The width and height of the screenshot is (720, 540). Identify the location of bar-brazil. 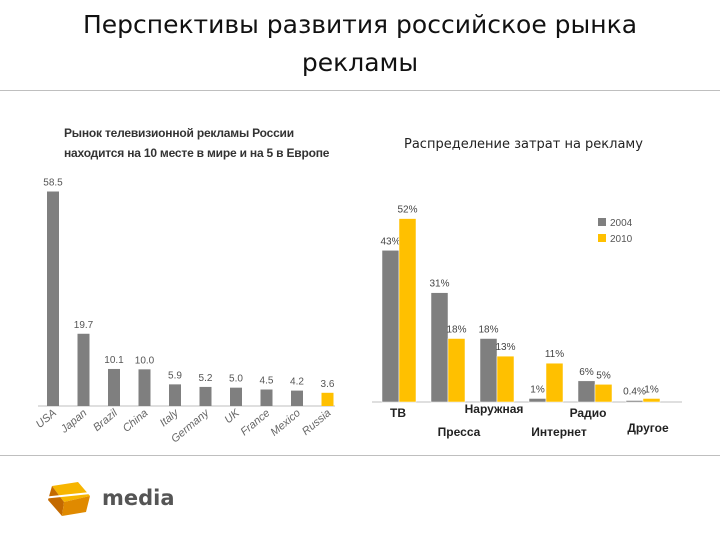
(114, 387).